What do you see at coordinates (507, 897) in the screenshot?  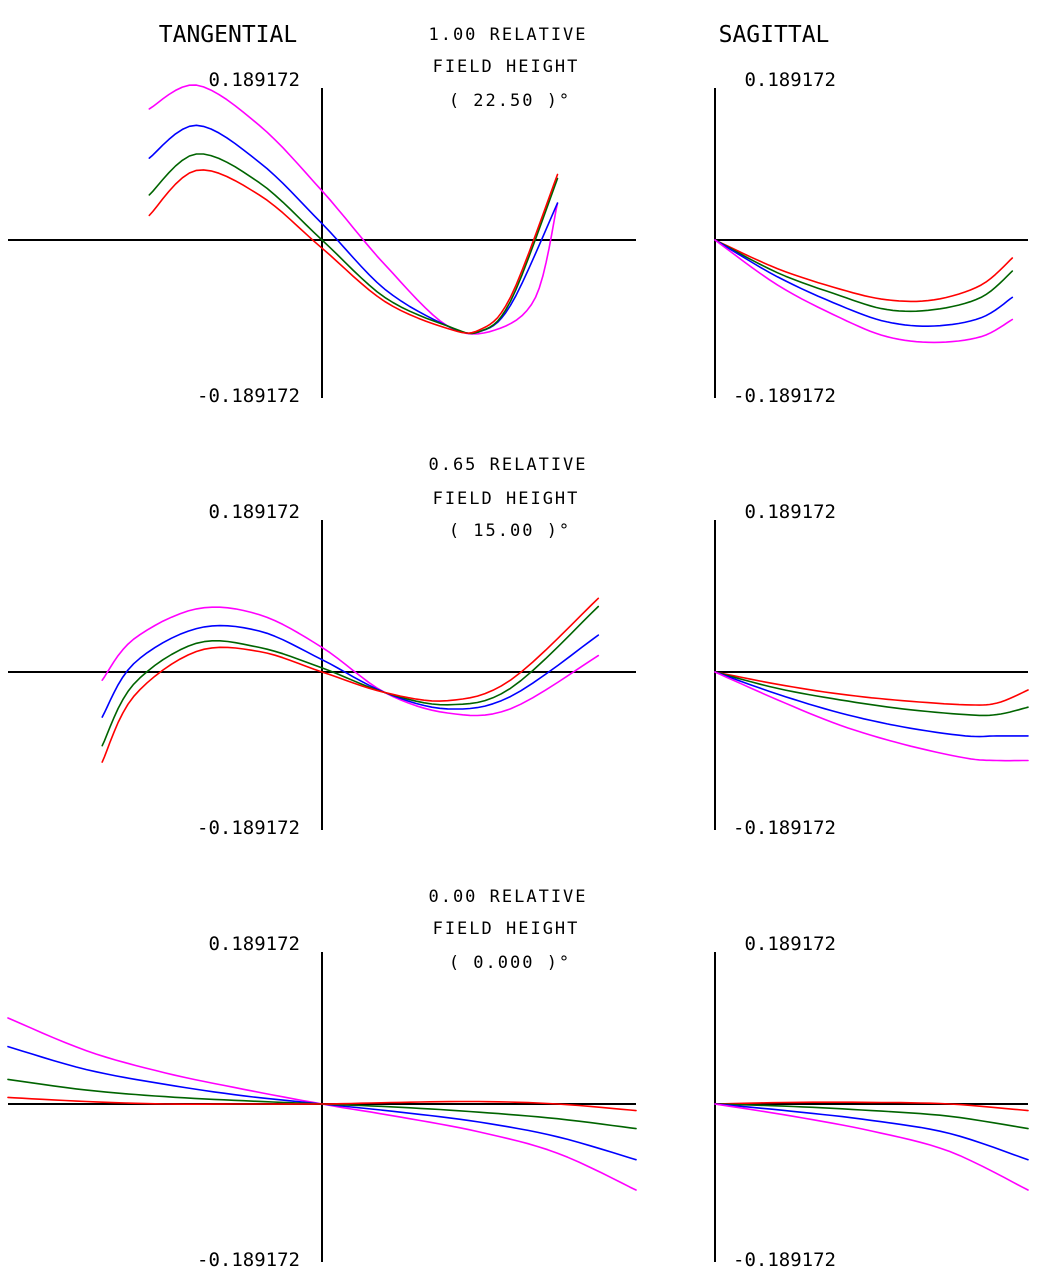 I see `field-relative-label: 0.00 RELATIVE` at bounding box center [507, 897].